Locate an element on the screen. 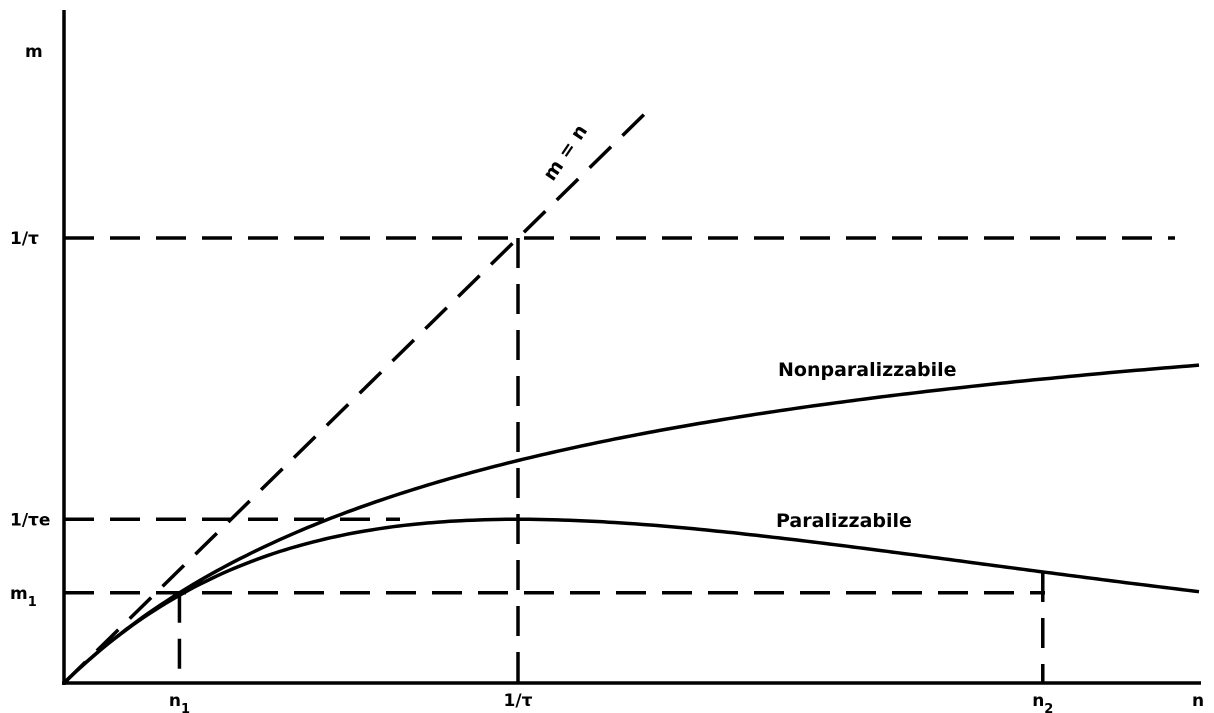 The width and height of the screenshot is (1214, 713). annotation-nonparalizzabile: Nonparalizzabile is located at coordinates (867, 370).